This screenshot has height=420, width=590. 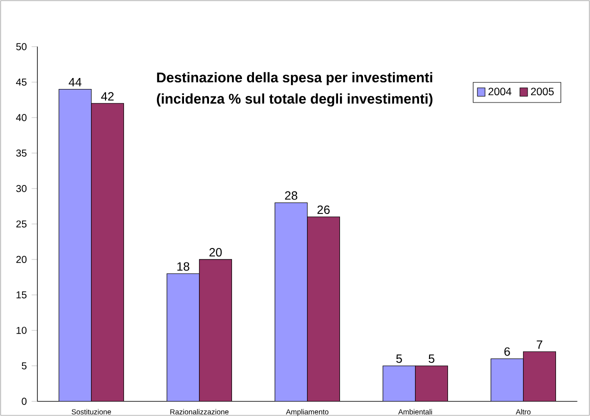 I want to click on y-tick-label: 15, so click(x=21, y=294).